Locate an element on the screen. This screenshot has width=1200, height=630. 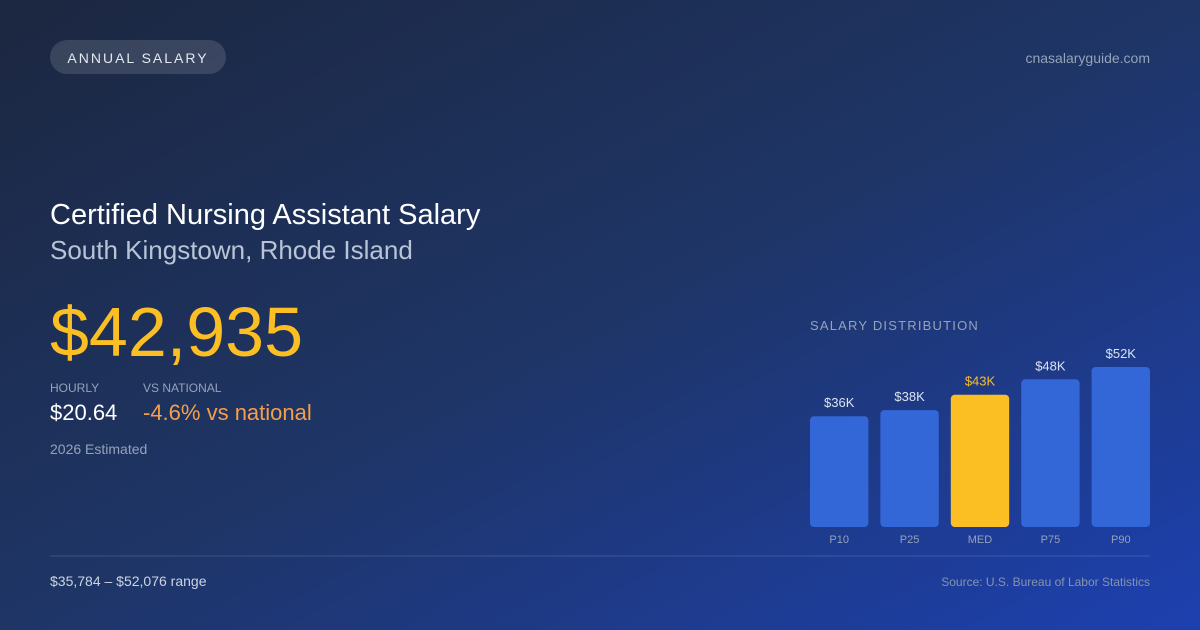
value-label: $38K is located at coordinates (909, 396).